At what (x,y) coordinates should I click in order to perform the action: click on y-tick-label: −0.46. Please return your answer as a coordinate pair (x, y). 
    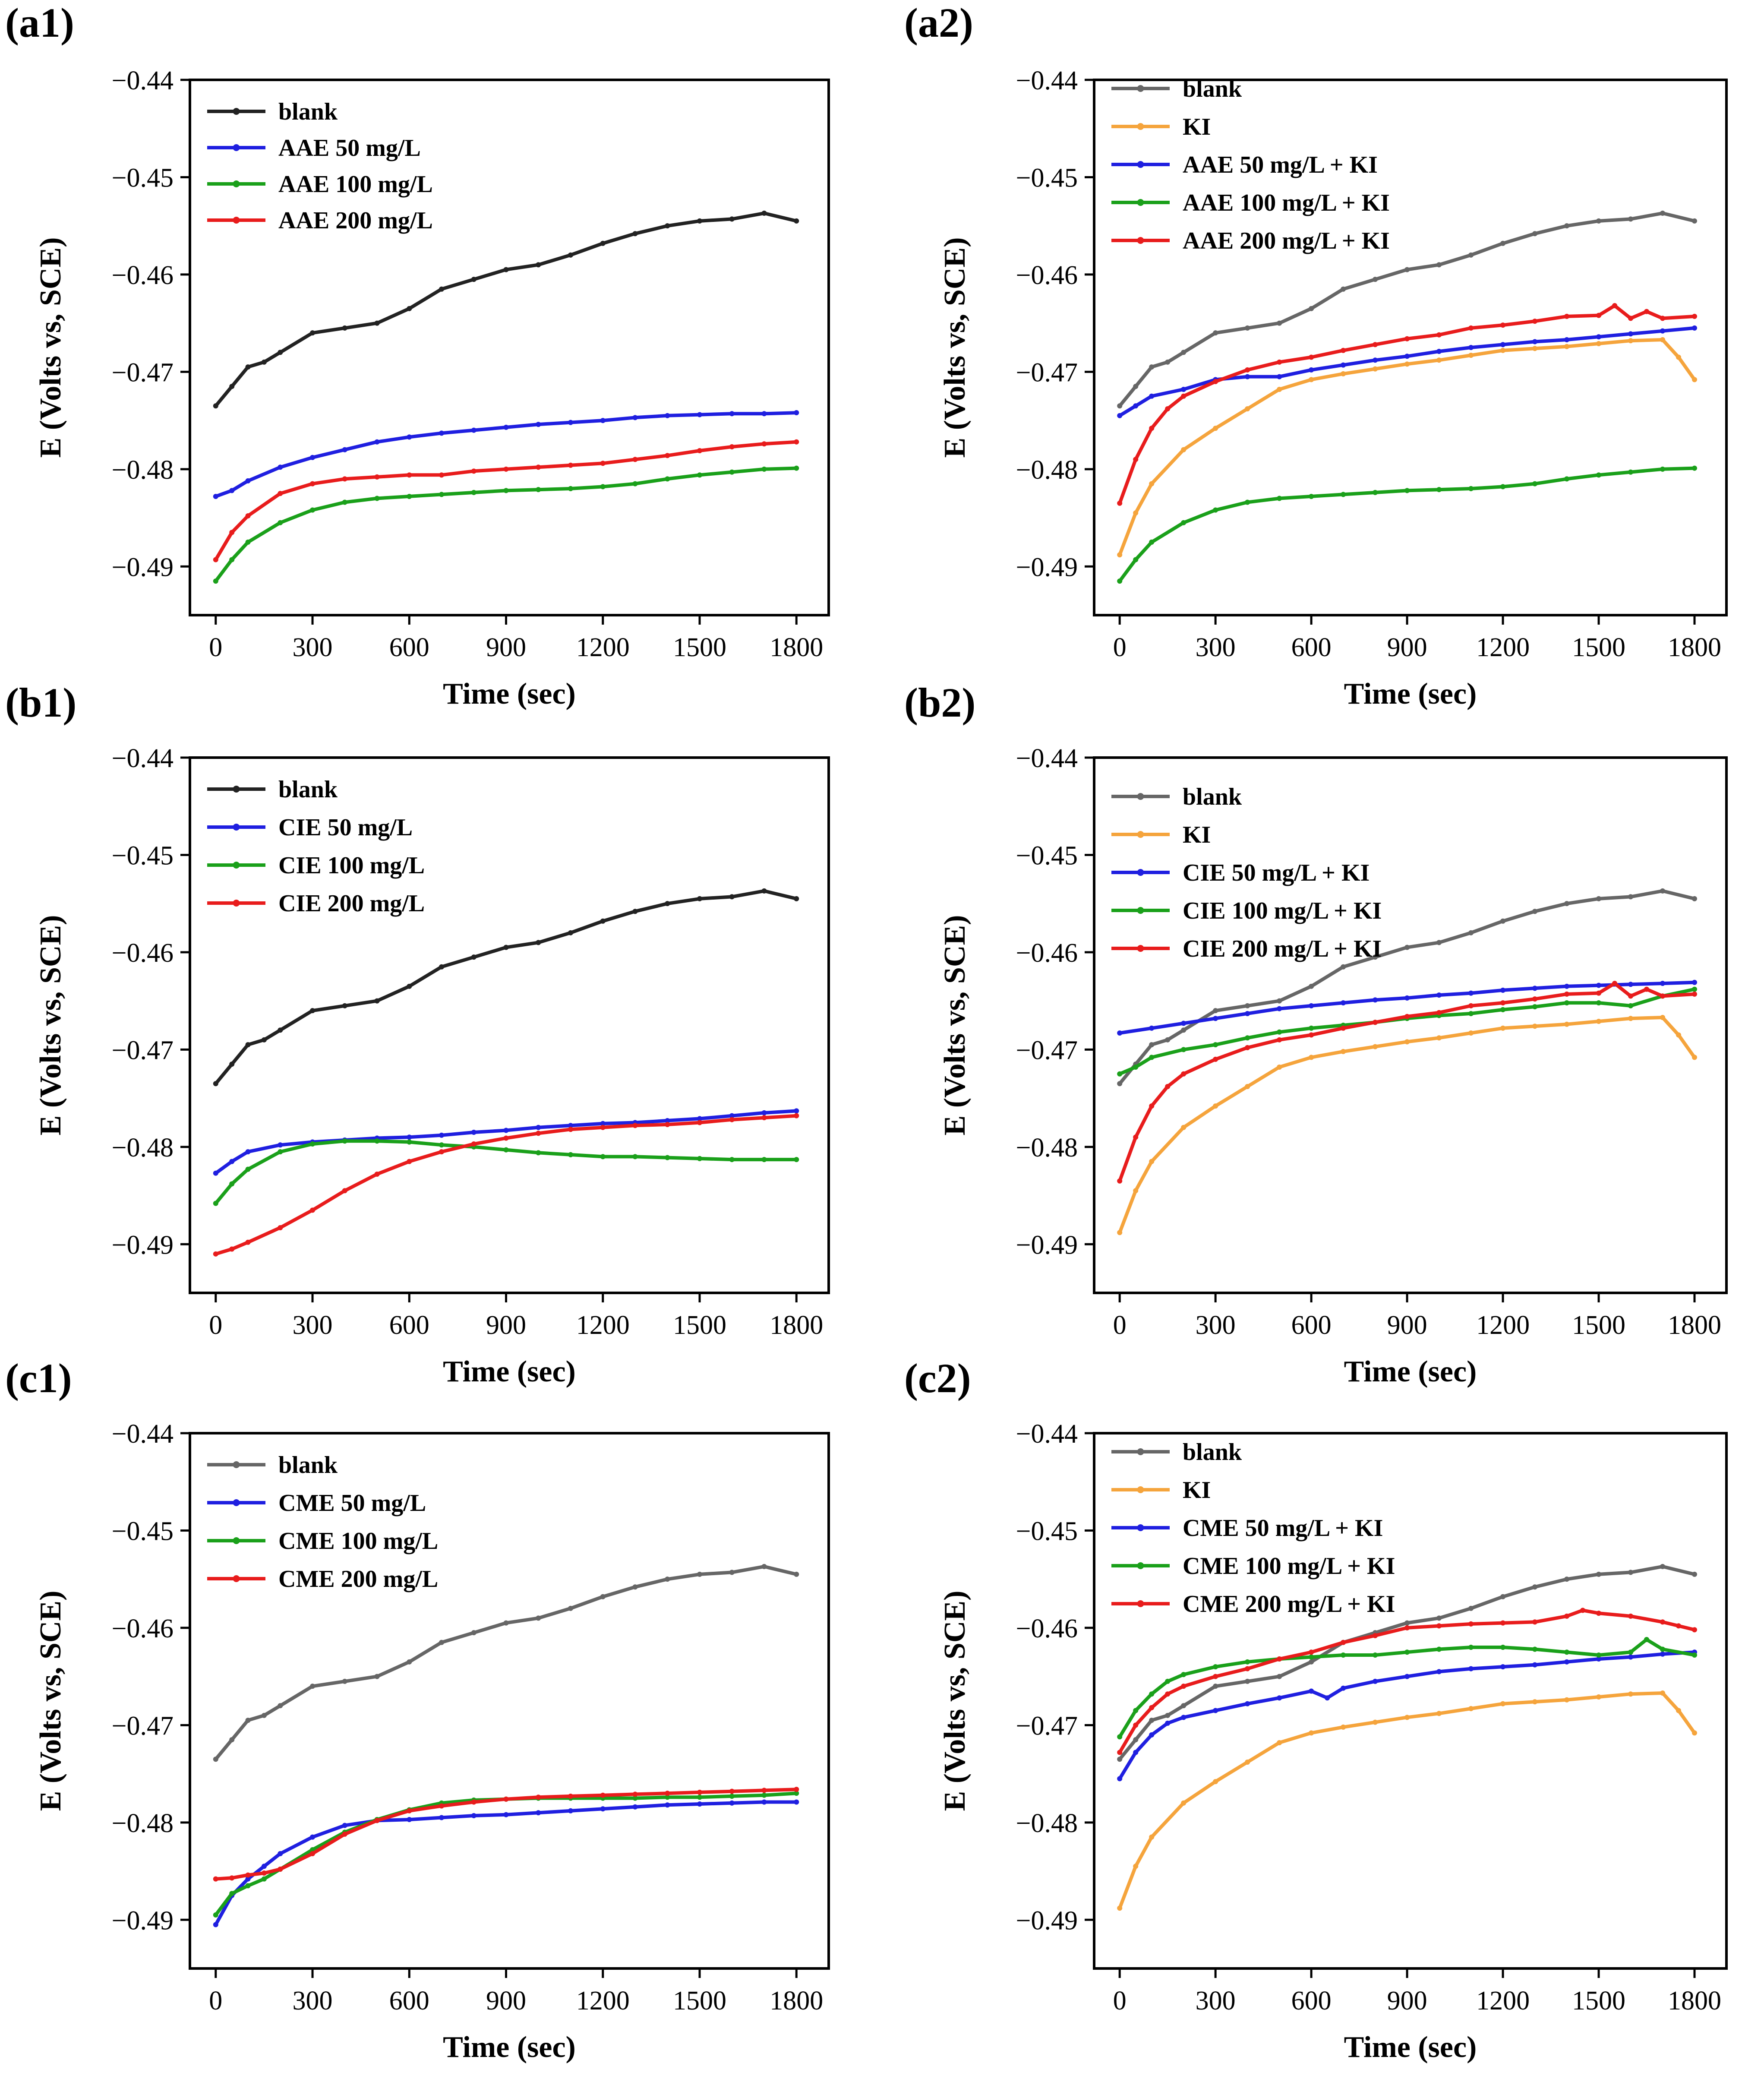
    Looking at the image, I should click on (1047, 1628).